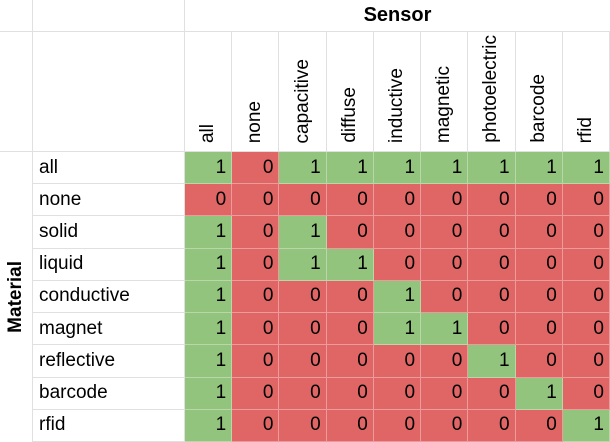  Describe the element at coordinates (492, 200) in the screenshot. I see `matrix-cell-none-photoelectric: 0` at that location.